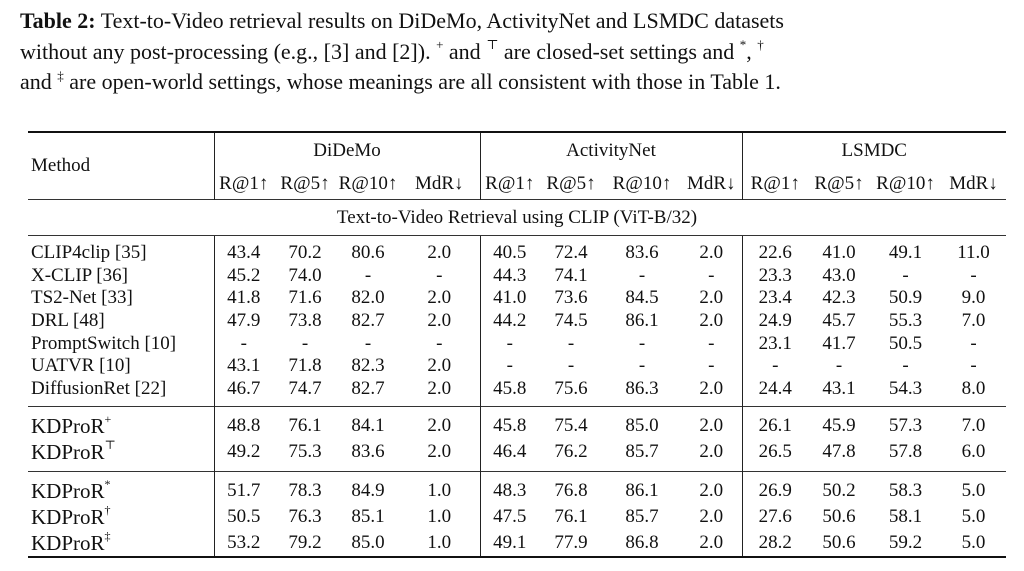  Describe the element at coordinates (571, 298) in the screenshot. I see `value-cell: 73.6` at that location.